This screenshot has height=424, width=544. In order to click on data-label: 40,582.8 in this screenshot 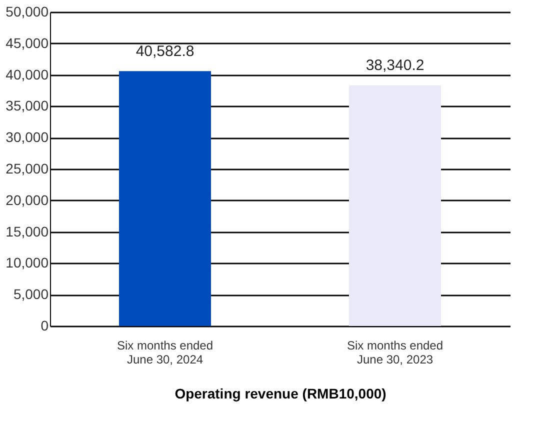, I will do `click(165, 51)`.